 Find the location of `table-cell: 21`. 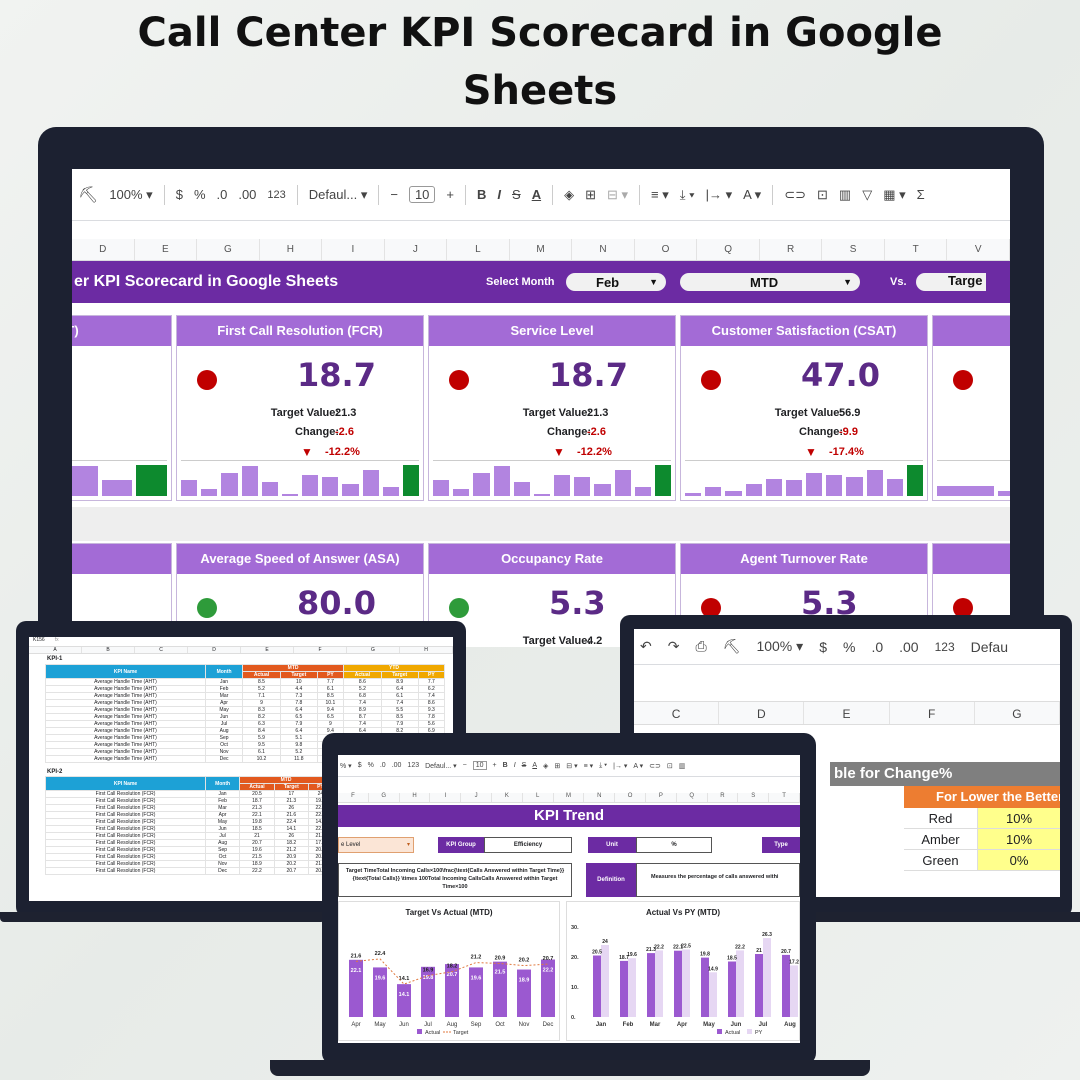

table-cell: 21 is located at coordinates (257, 836).